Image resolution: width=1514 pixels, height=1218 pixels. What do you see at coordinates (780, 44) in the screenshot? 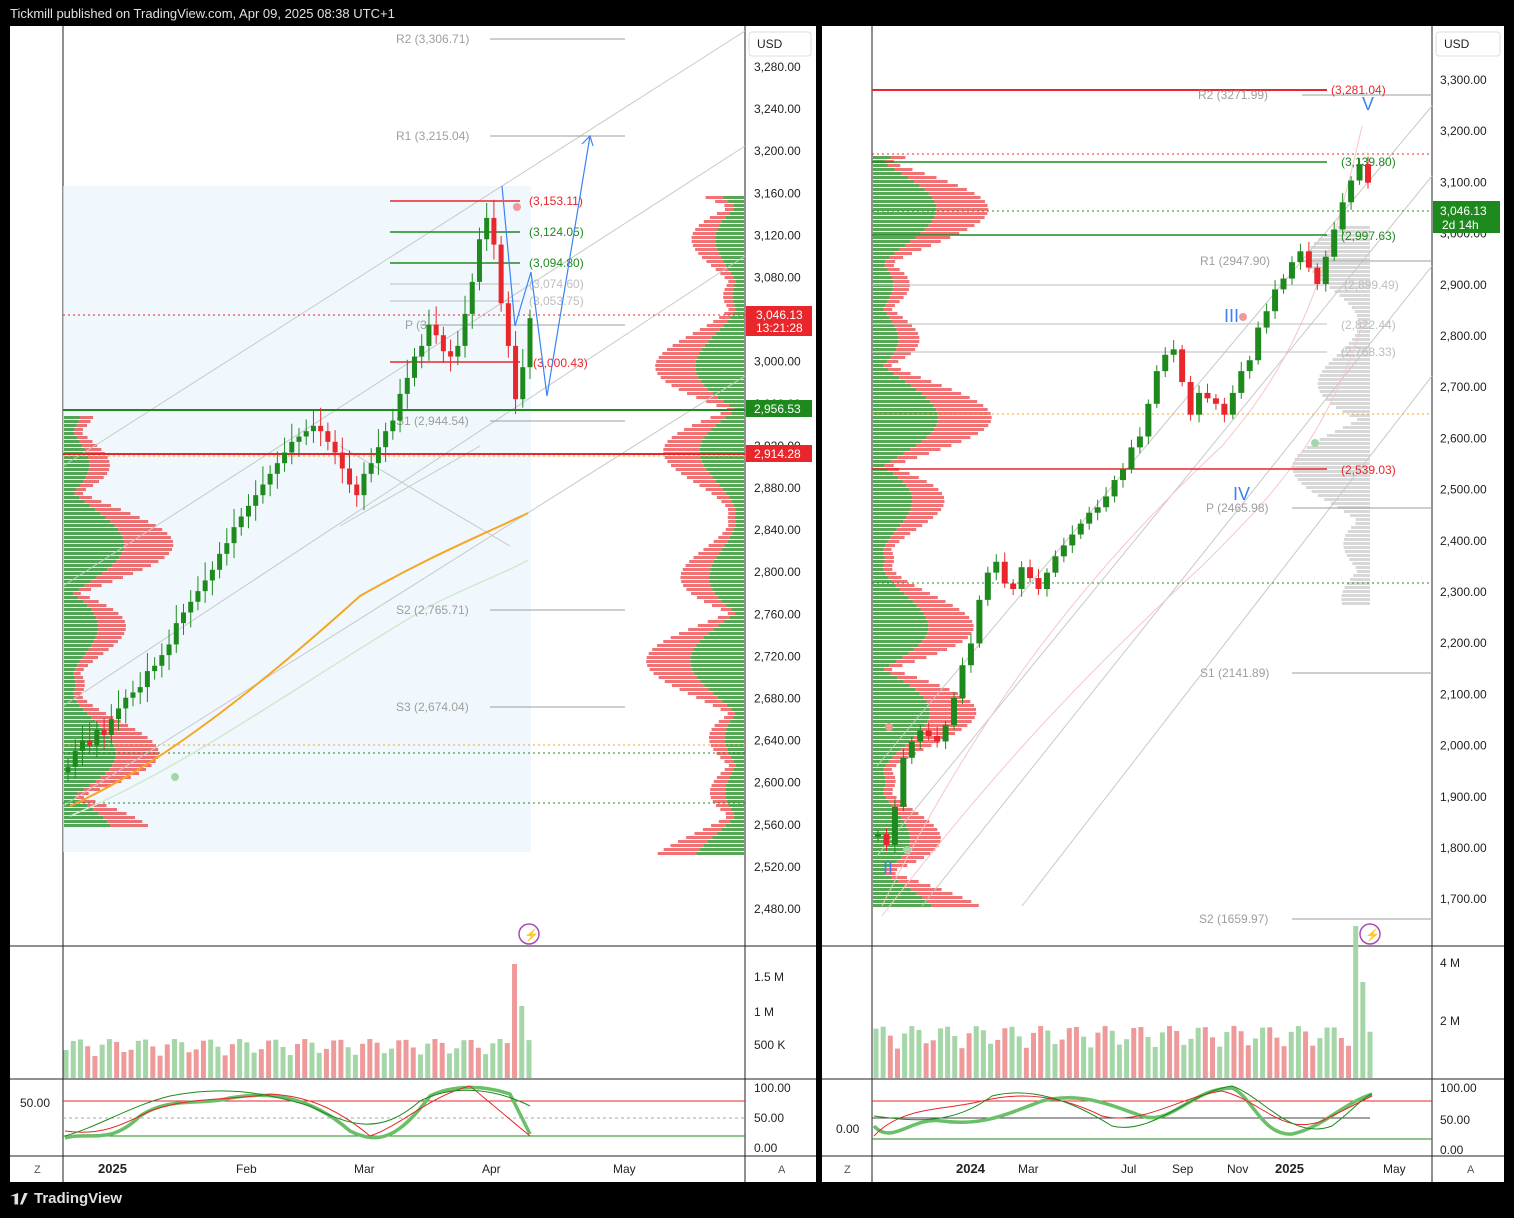
I see `currency-selector` at bounding box center [780, 44].